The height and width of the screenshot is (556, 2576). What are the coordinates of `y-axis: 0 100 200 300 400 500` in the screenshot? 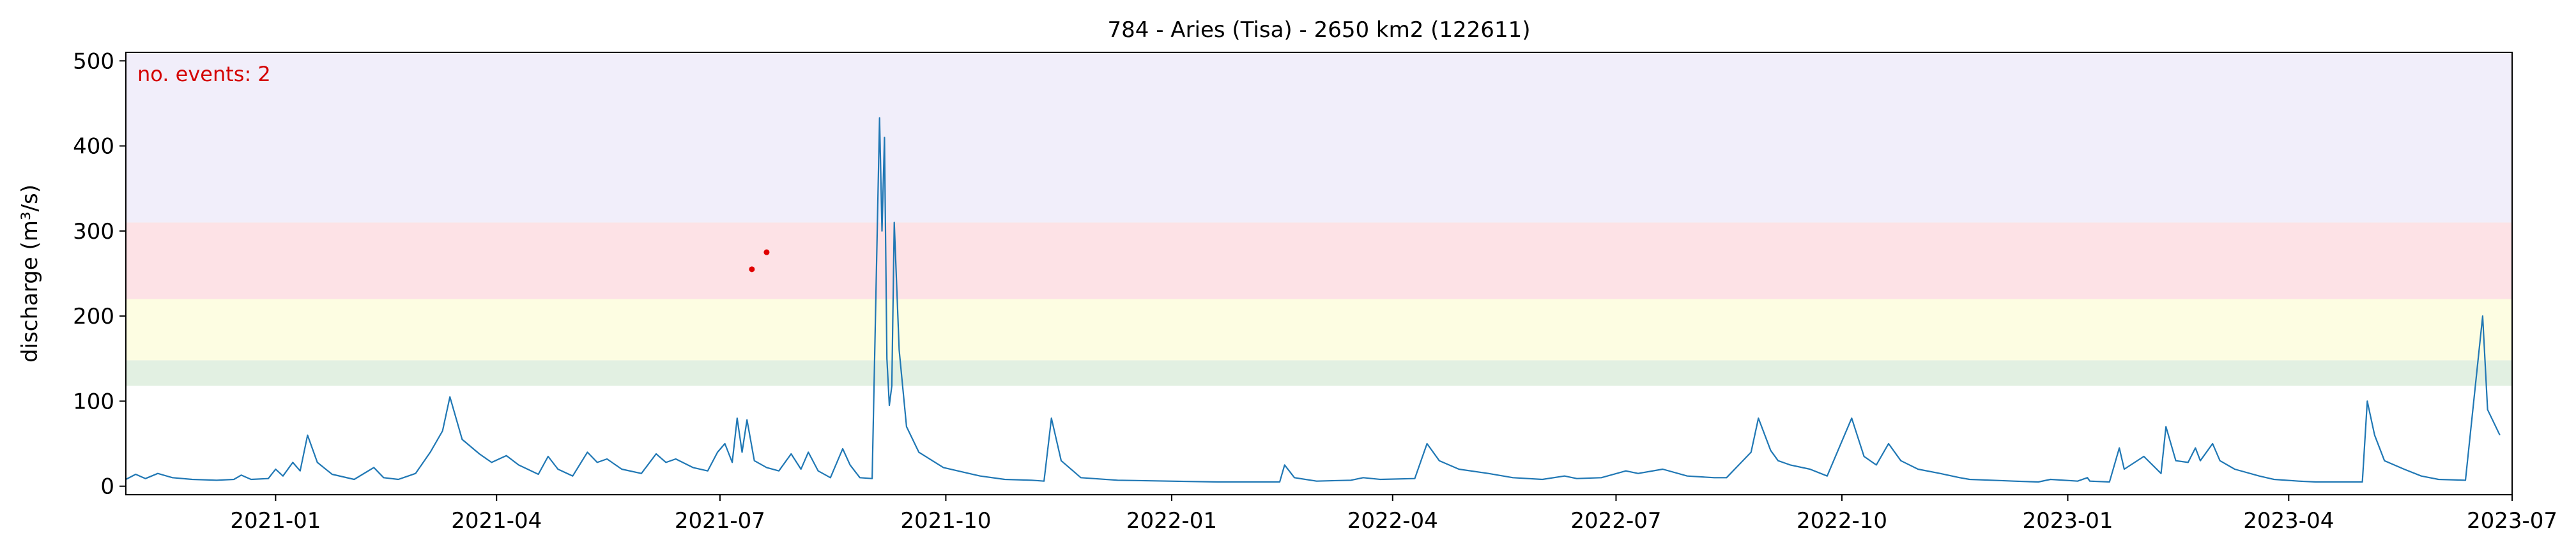 It's located at (99, 275).